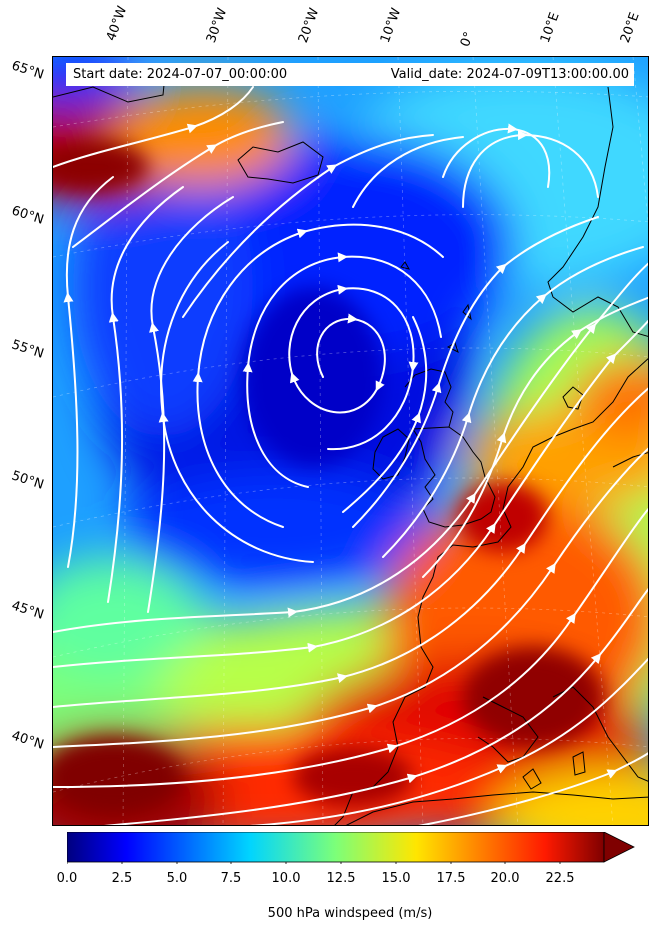  I want to click on lat-label-50n: 50°N, so click(27, 480).